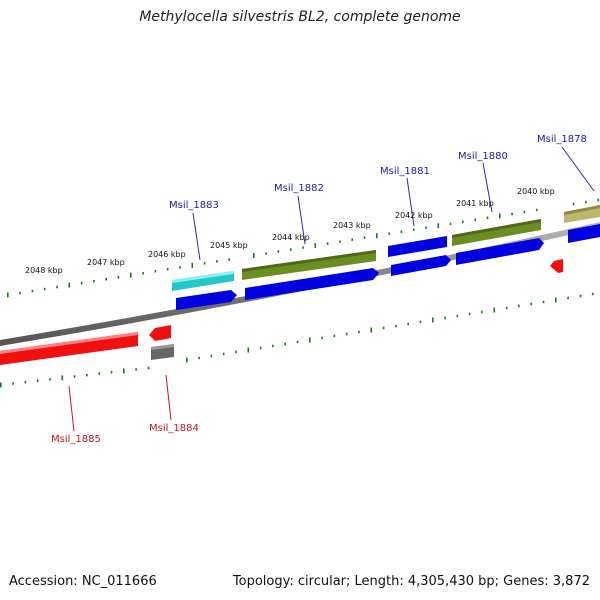 This screenshot has height=600, width=600. I want to click on kbp-label-2040: 2040 kbp, so click(536, 191).